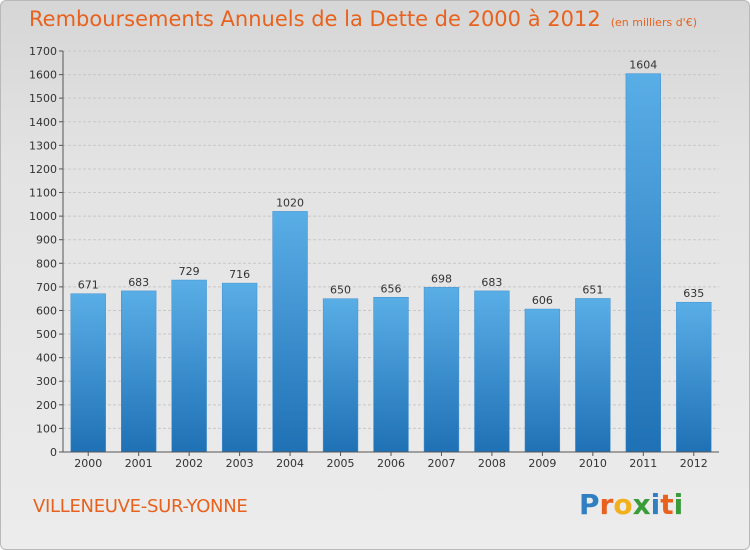  I want to click on data-label: 656, so click(391, 288).